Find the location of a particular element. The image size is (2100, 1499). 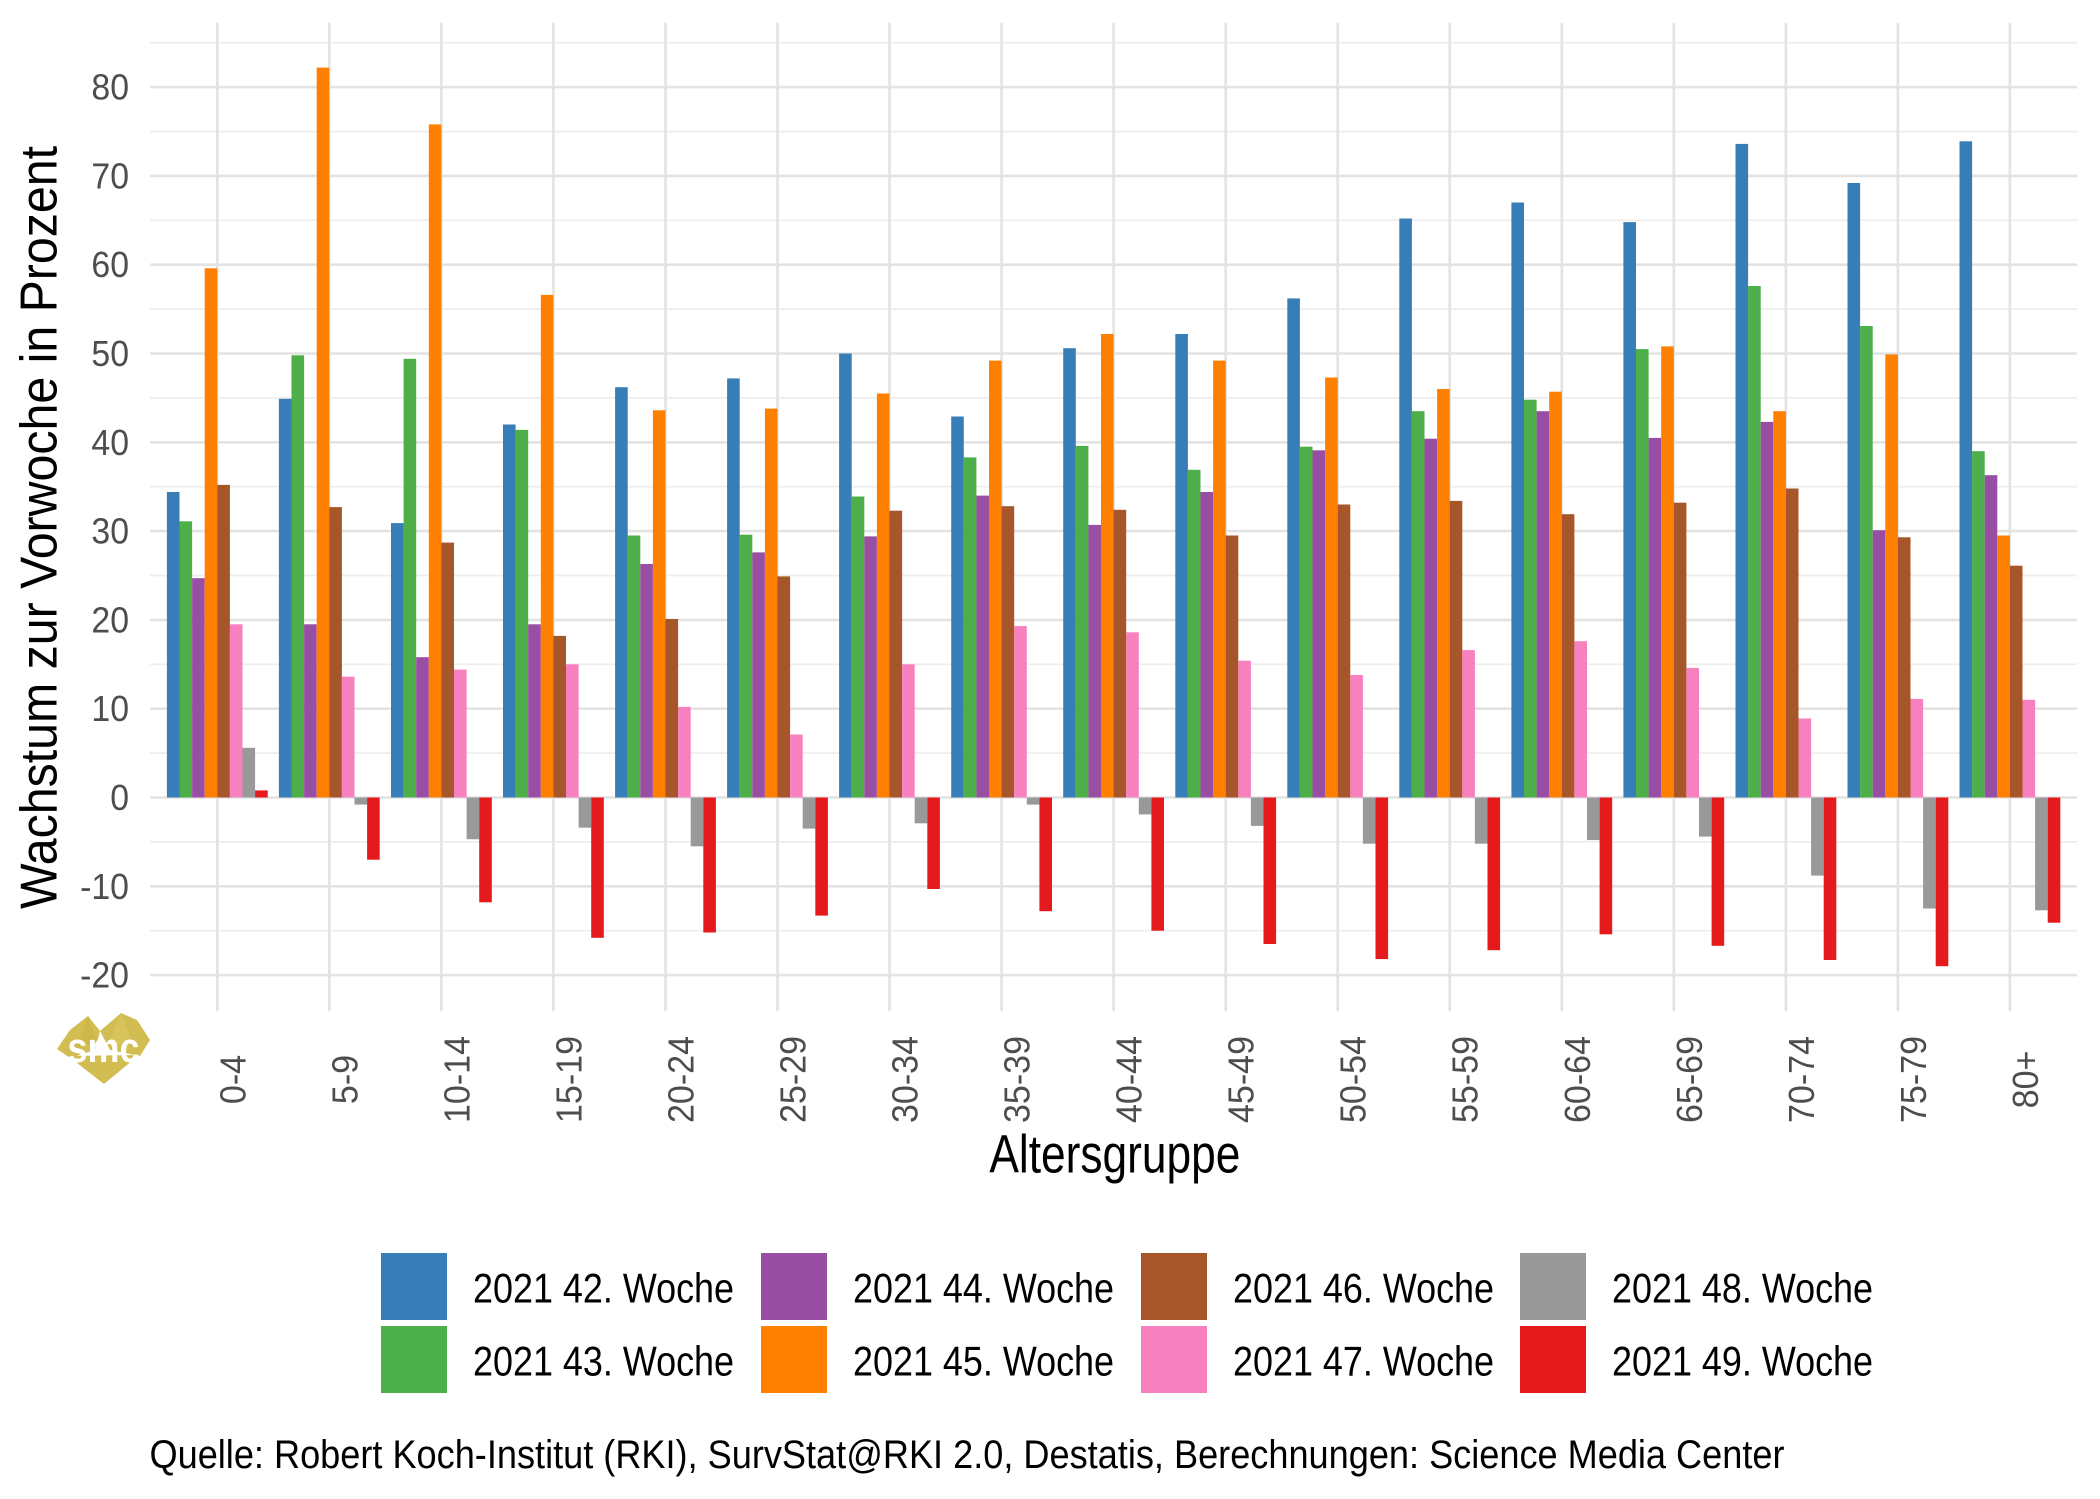

svg-text: 50-54 is located at coordinates (1353, 1079).